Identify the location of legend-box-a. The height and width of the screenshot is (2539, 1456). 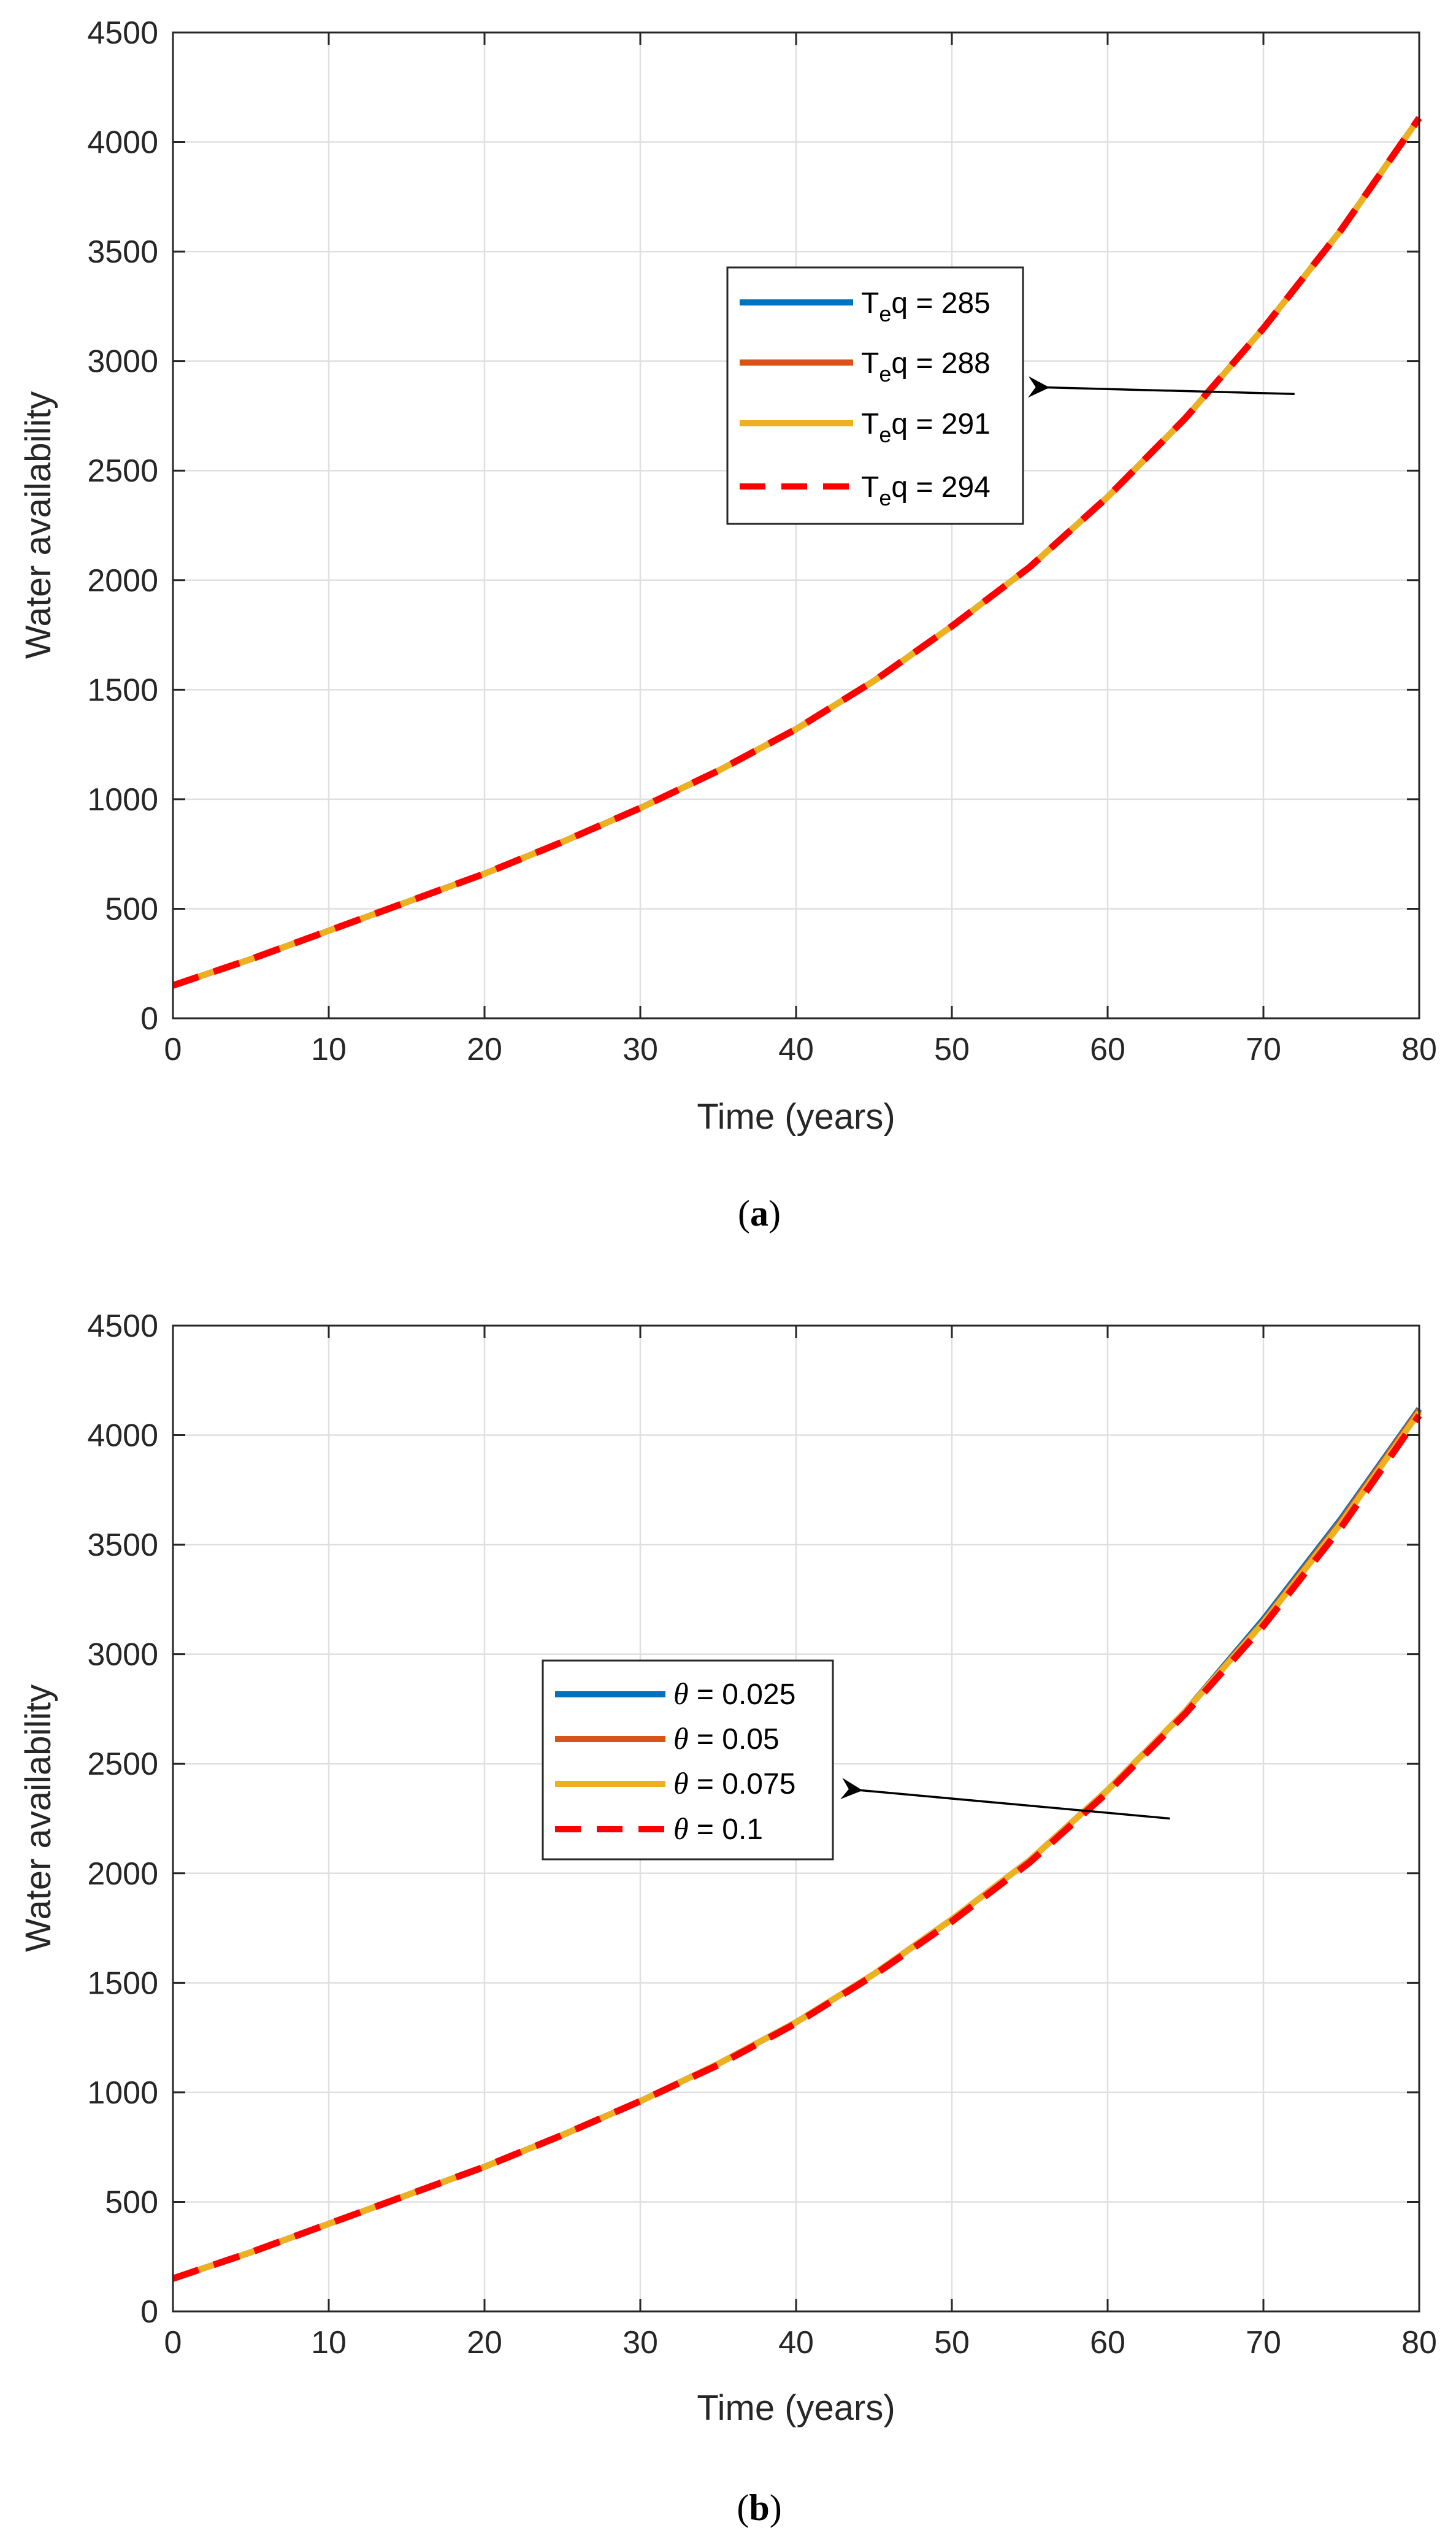
(875, 396).